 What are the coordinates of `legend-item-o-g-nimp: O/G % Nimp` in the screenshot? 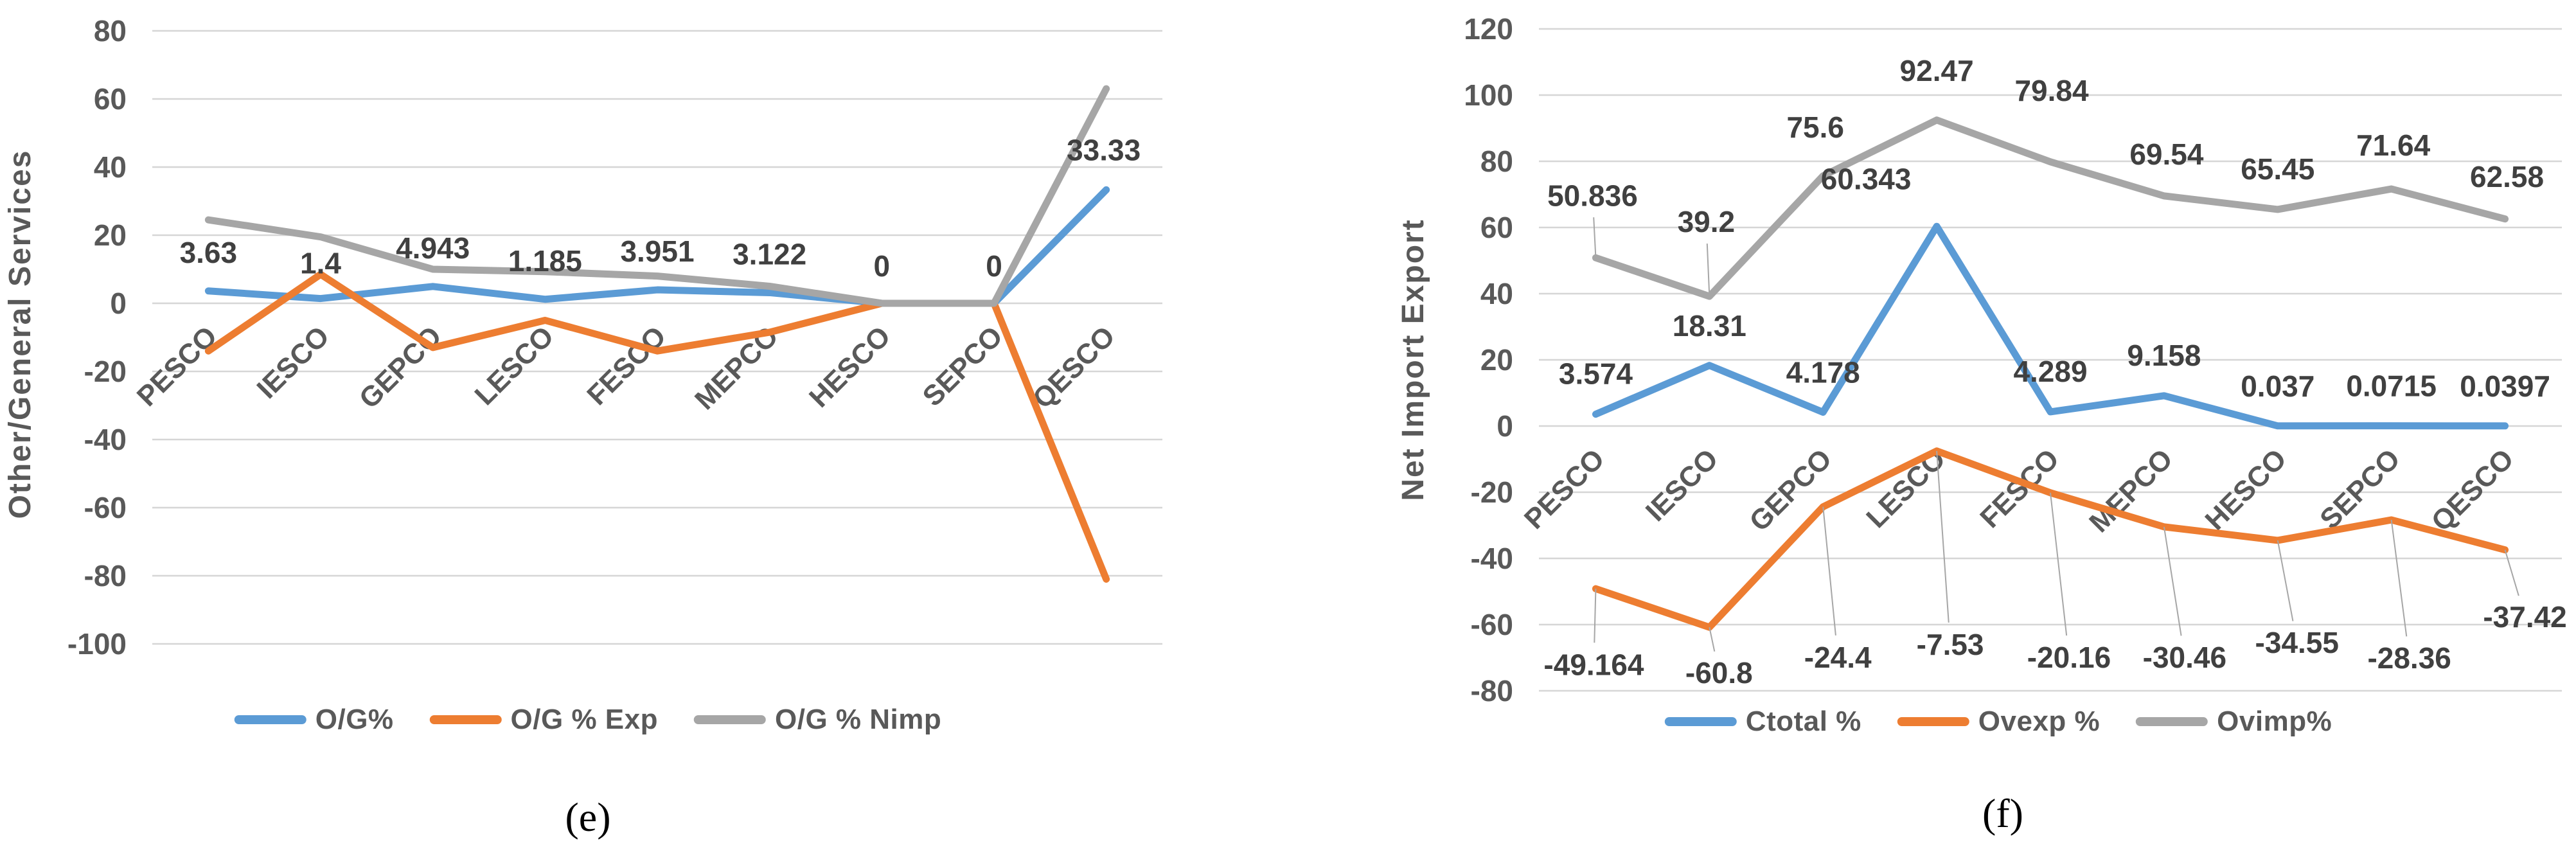 It's located at (818, 720).